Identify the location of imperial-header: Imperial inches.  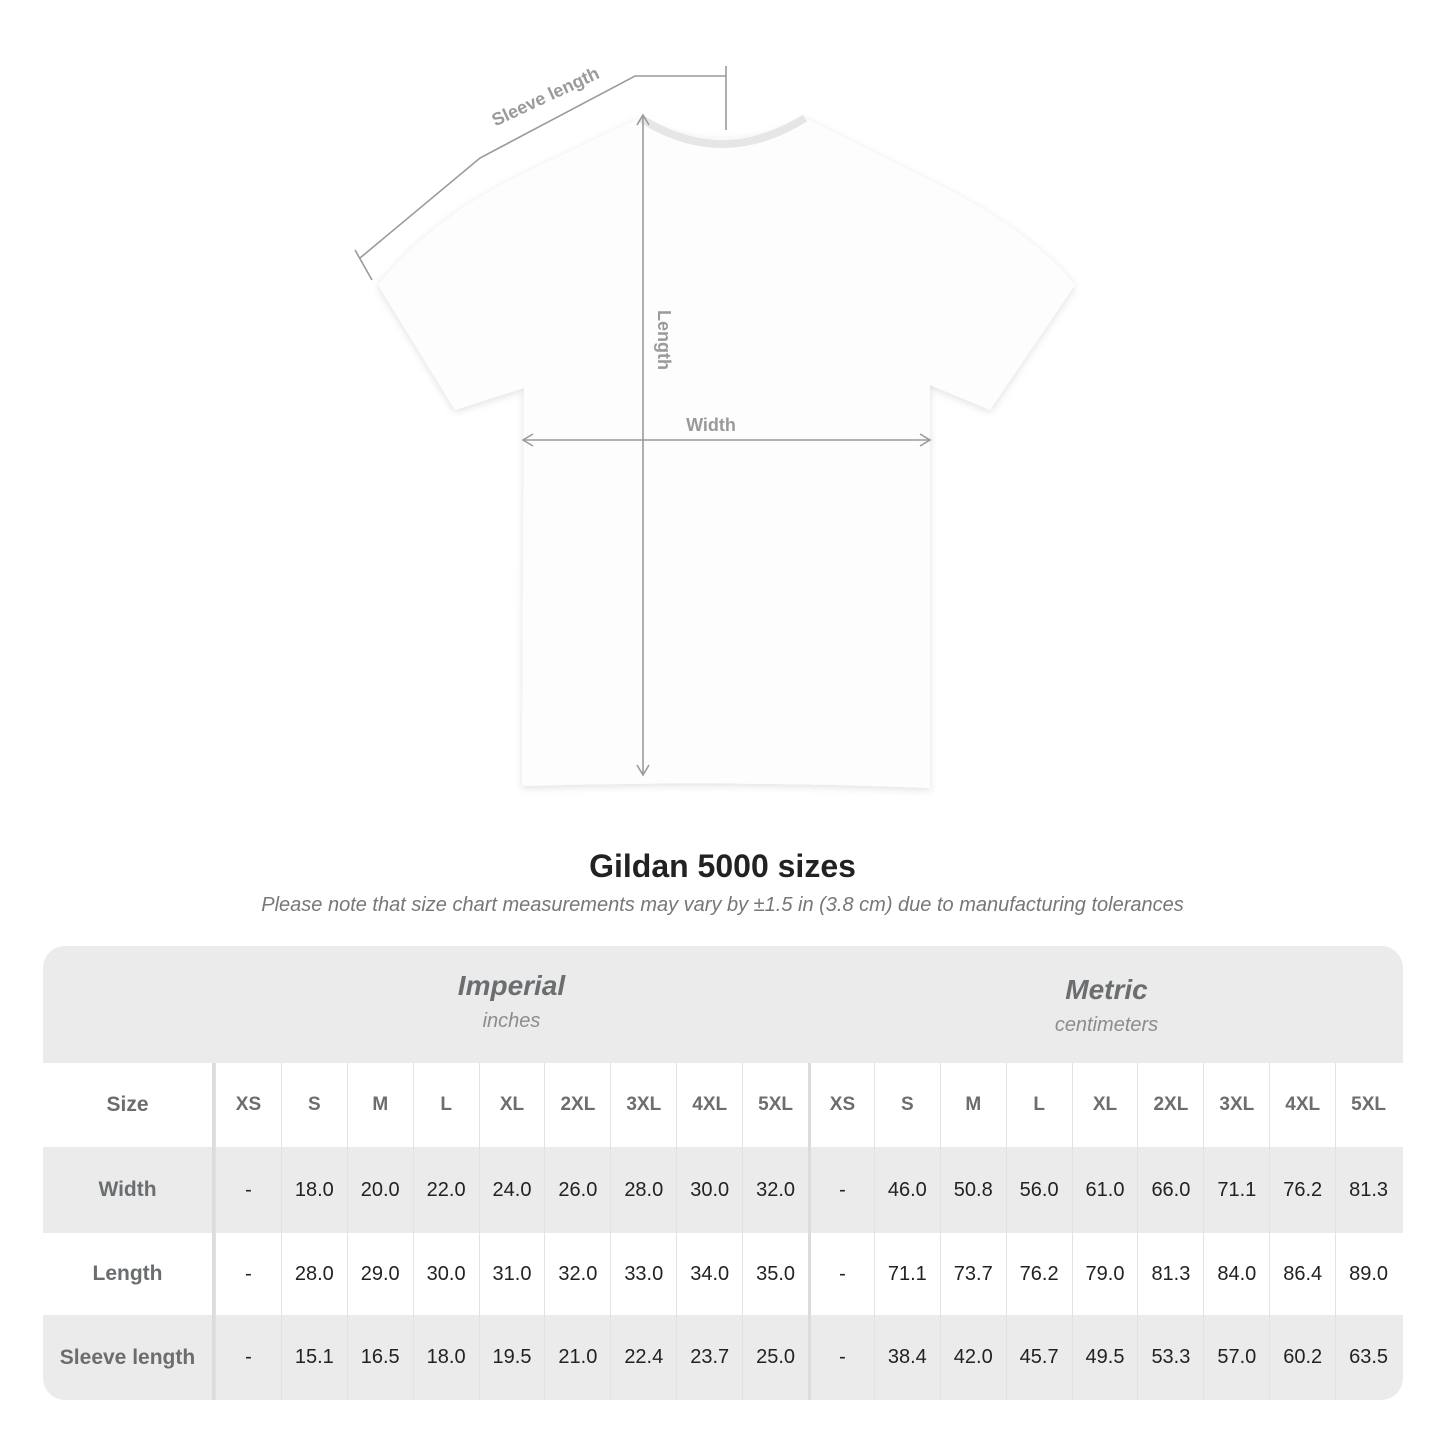
(511, 1001).